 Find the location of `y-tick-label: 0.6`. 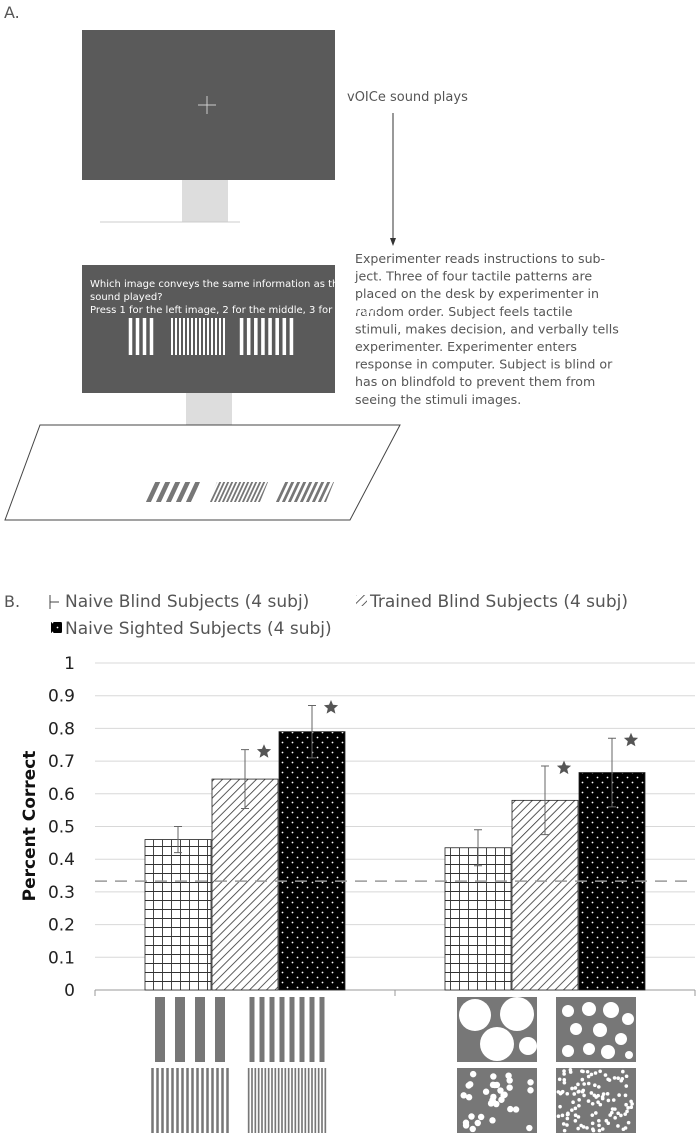

y-tick-label: 0.6 is located at coordinates (61, 795).